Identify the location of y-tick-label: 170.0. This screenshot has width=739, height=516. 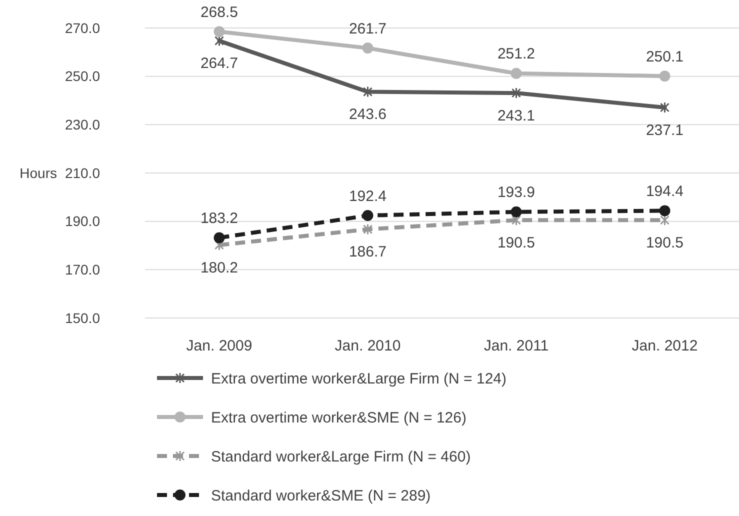
(82, 270).